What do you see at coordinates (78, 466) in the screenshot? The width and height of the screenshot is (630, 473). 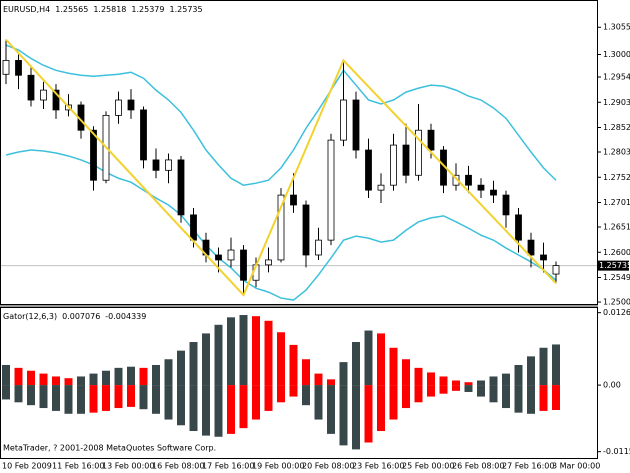 I see `x-tick-label: 11 Feb 16:00` at bounding box center [78, 466].